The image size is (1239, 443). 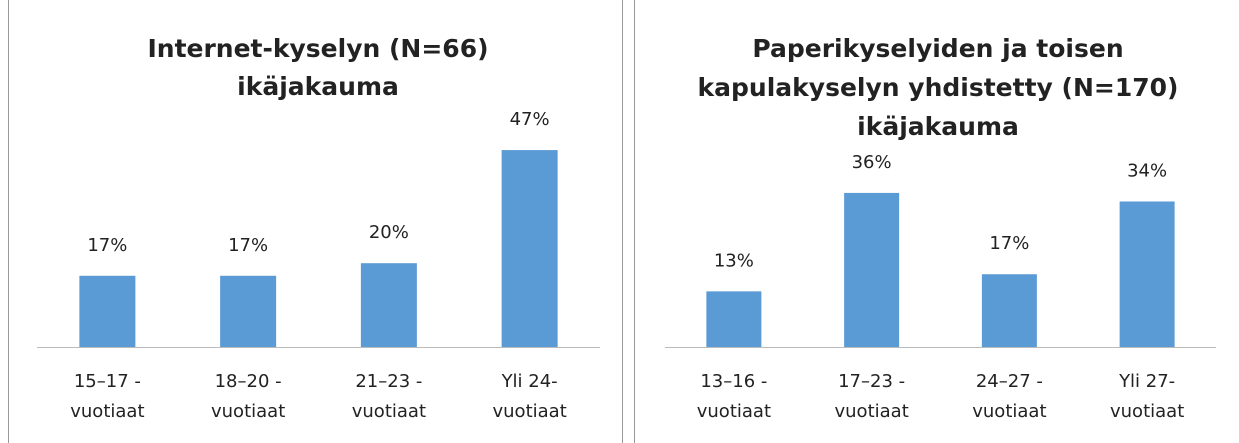 What do you see at coordinates (107, 381) in the screenshot?
I see `x-tick-label: 15–17 -` at bounding box center [107, 381].